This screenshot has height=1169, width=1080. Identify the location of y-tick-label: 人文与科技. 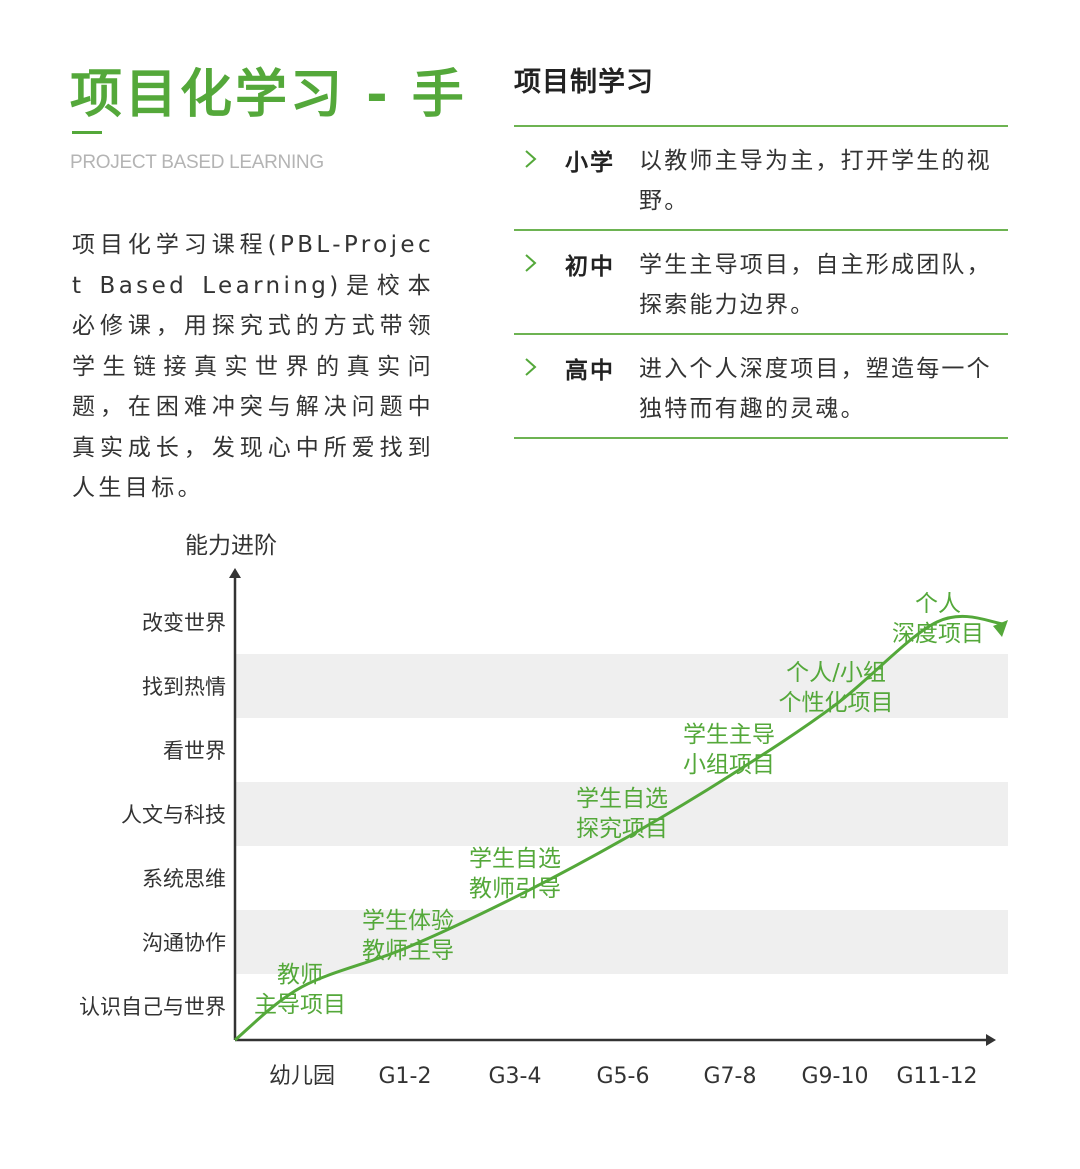
(173, 815).